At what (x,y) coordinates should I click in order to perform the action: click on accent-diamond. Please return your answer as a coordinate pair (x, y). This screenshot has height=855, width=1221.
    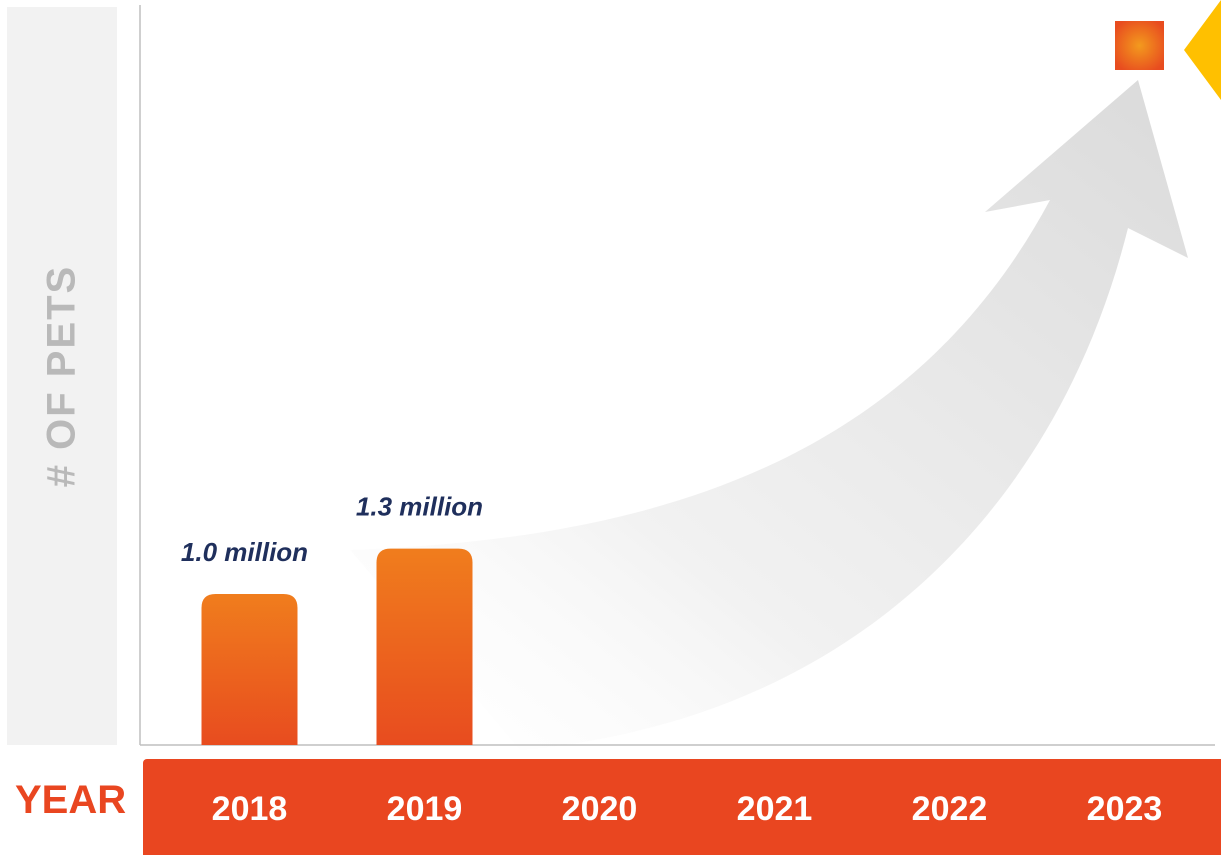
    Looking at the image, I should click on (1202, 50).